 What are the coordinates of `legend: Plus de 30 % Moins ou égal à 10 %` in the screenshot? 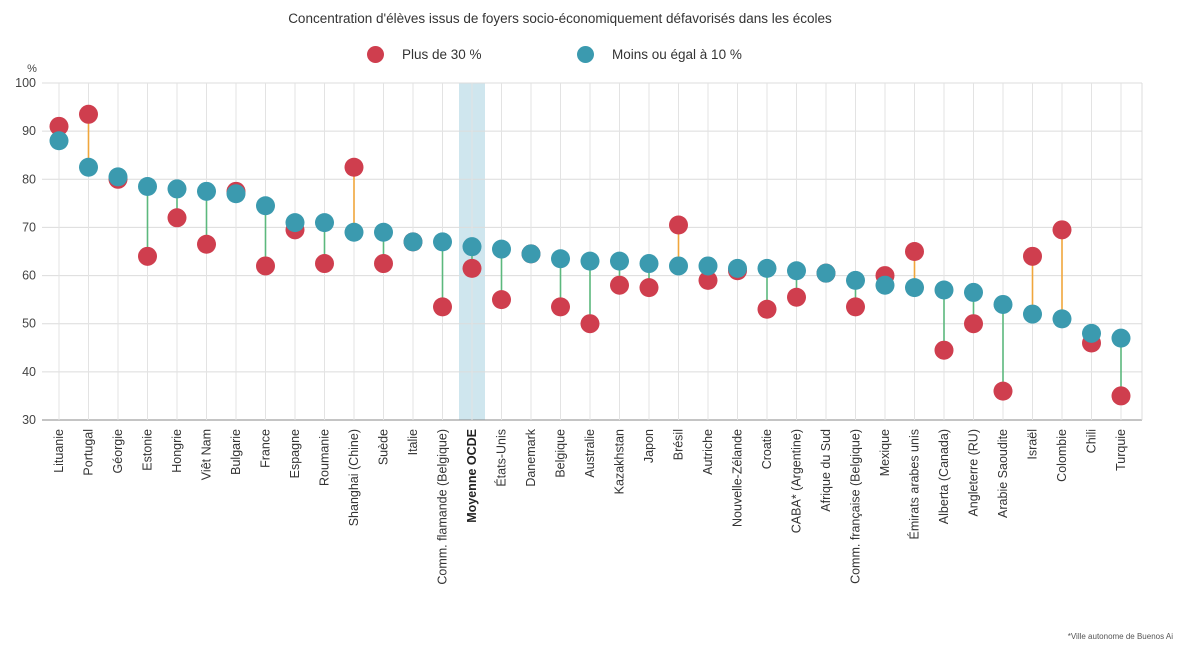 It's located at (589, 58).